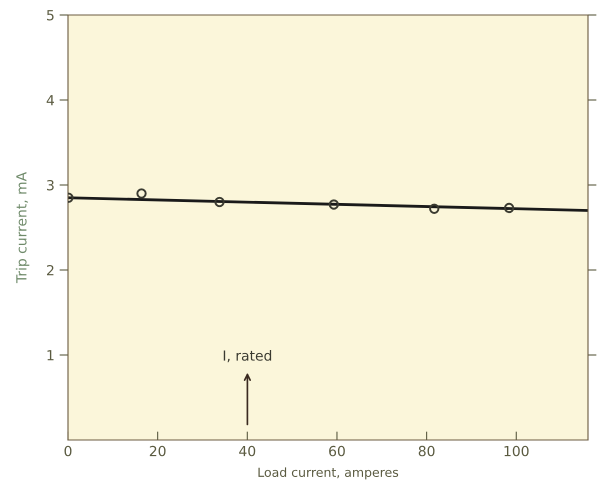  I want to click on x-tick-label: 40, so click(247, 451).